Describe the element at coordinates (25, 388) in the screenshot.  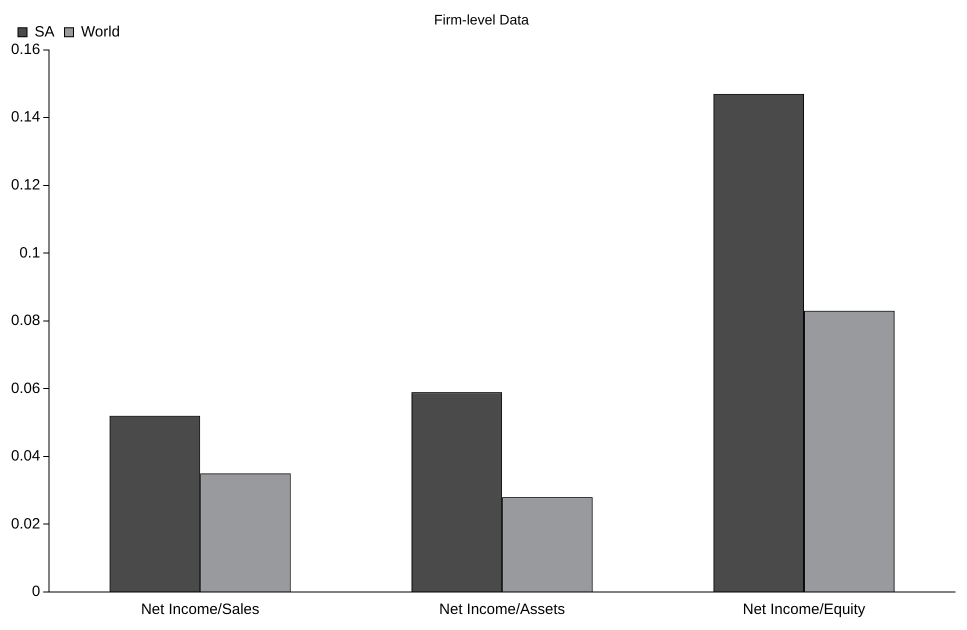
I see `y-tick-label: 0.06` at that location.